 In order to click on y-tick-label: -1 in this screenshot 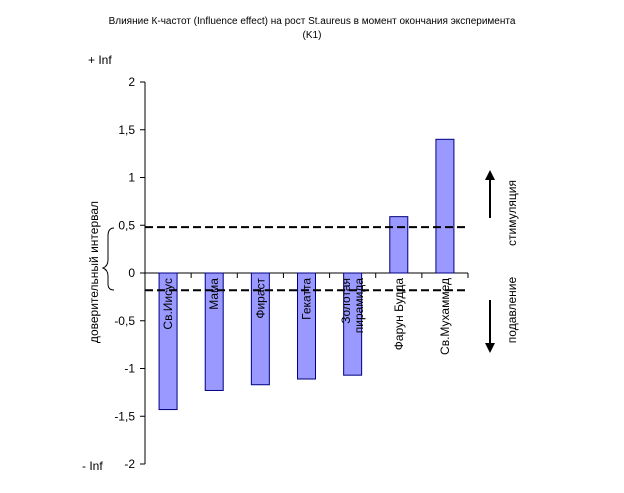, I will do `click(129, 369)`.